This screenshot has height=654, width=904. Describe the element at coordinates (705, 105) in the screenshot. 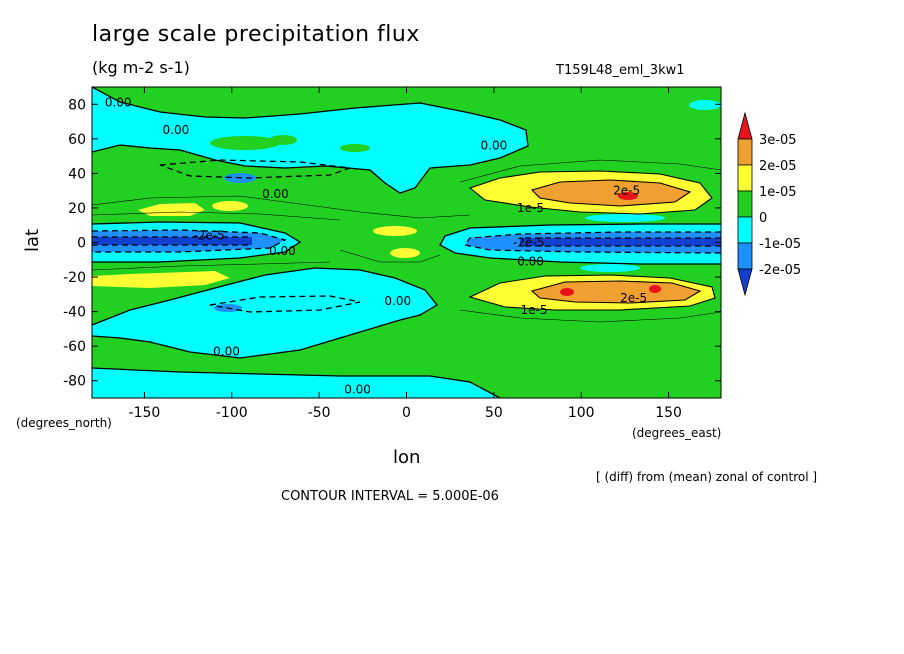

I see `cyan-patch-far-north` at that location.